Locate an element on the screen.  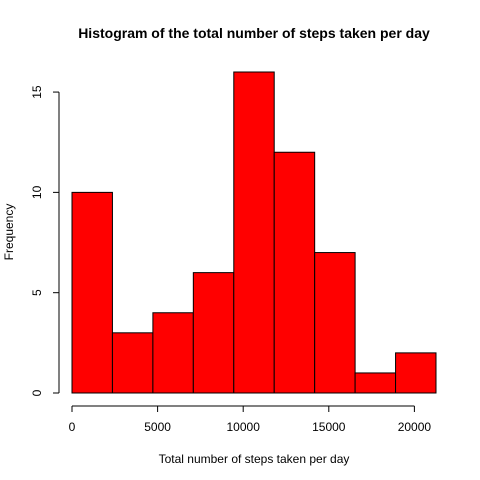
y-tick-label-2: 5 is located at coordinates (37, 292).